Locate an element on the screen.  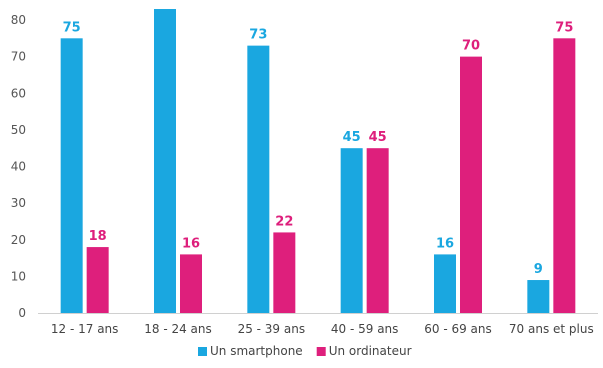
y-tick-label: 30 is located at coordinates (18, 203).